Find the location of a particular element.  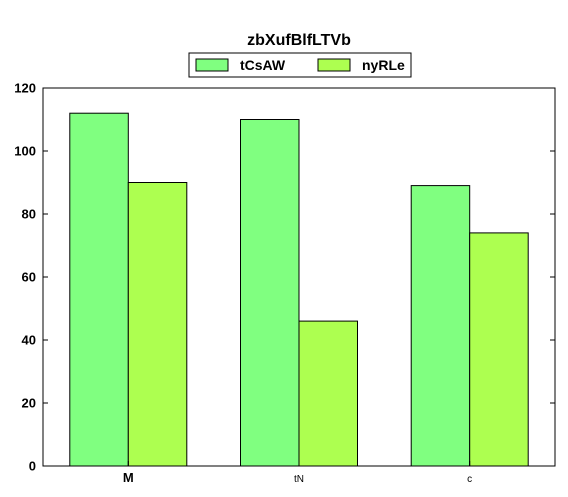

bar-tcsaw-tn is located at coordinates (270, 293).